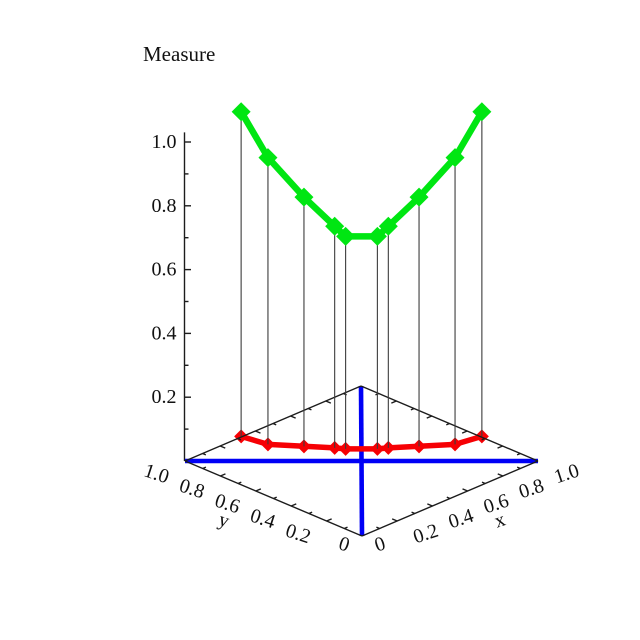 The width and height of the screenshot is (640, 640). What do you see at coordinates (566, 474) in the screenshot?
I see `x-axis-tick-label: 1.0` at bounding box center [566, 474].